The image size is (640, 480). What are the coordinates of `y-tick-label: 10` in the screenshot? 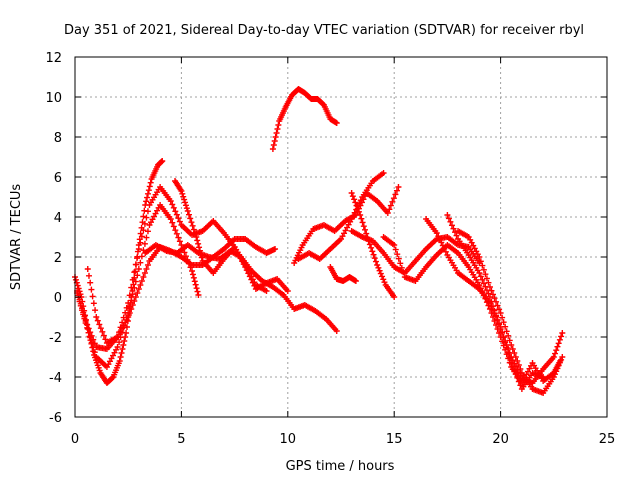 It's located at (53, 98).